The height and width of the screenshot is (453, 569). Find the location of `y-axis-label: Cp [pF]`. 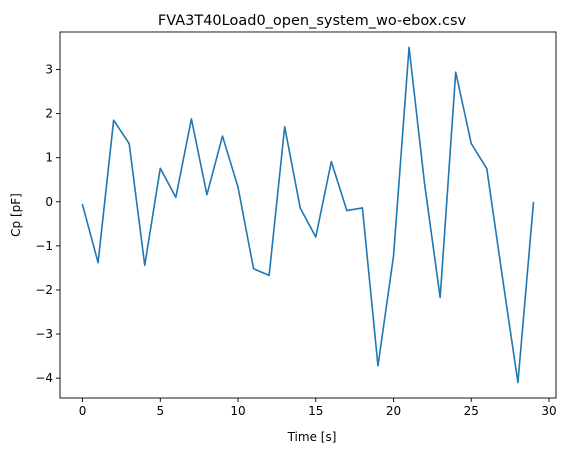

y-axis-label: Cp [pF] is located at coordinates (16, 215).